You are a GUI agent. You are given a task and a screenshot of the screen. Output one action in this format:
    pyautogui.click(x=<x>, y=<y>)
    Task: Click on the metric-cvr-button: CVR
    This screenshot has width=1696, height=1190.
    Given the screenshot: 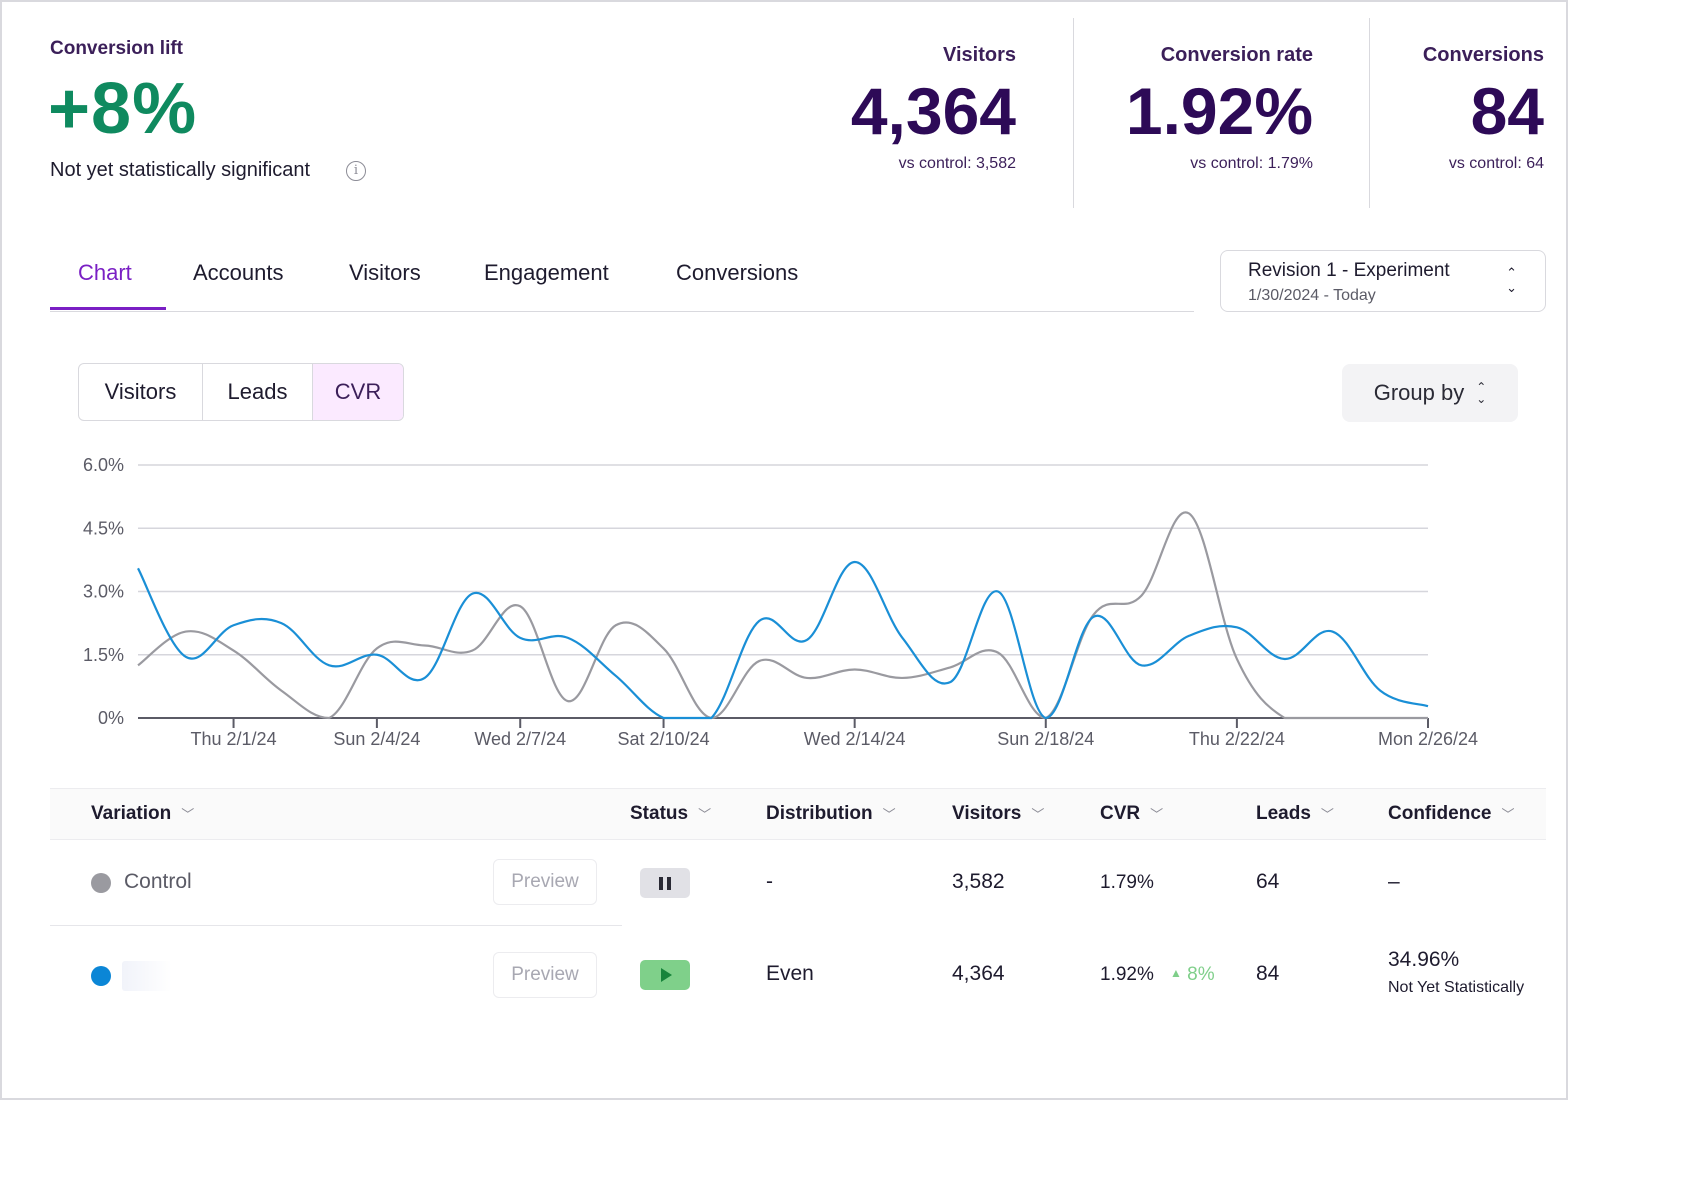 What is the action you would take?
    pyautogui.click(x=358, y=392)
    